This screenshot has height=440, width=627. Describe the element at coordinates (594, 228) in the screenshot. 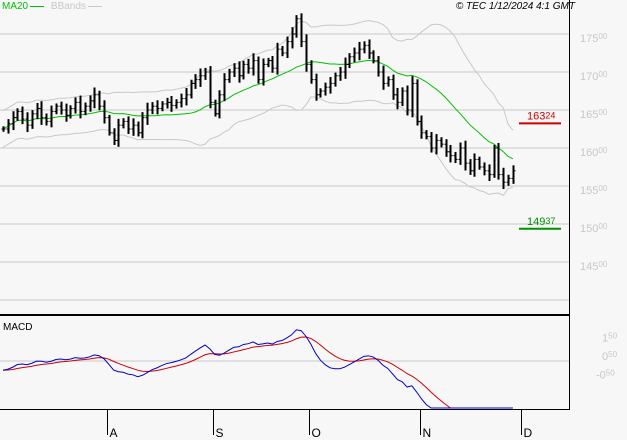

I see `price-tick-label: 15000` at that location.